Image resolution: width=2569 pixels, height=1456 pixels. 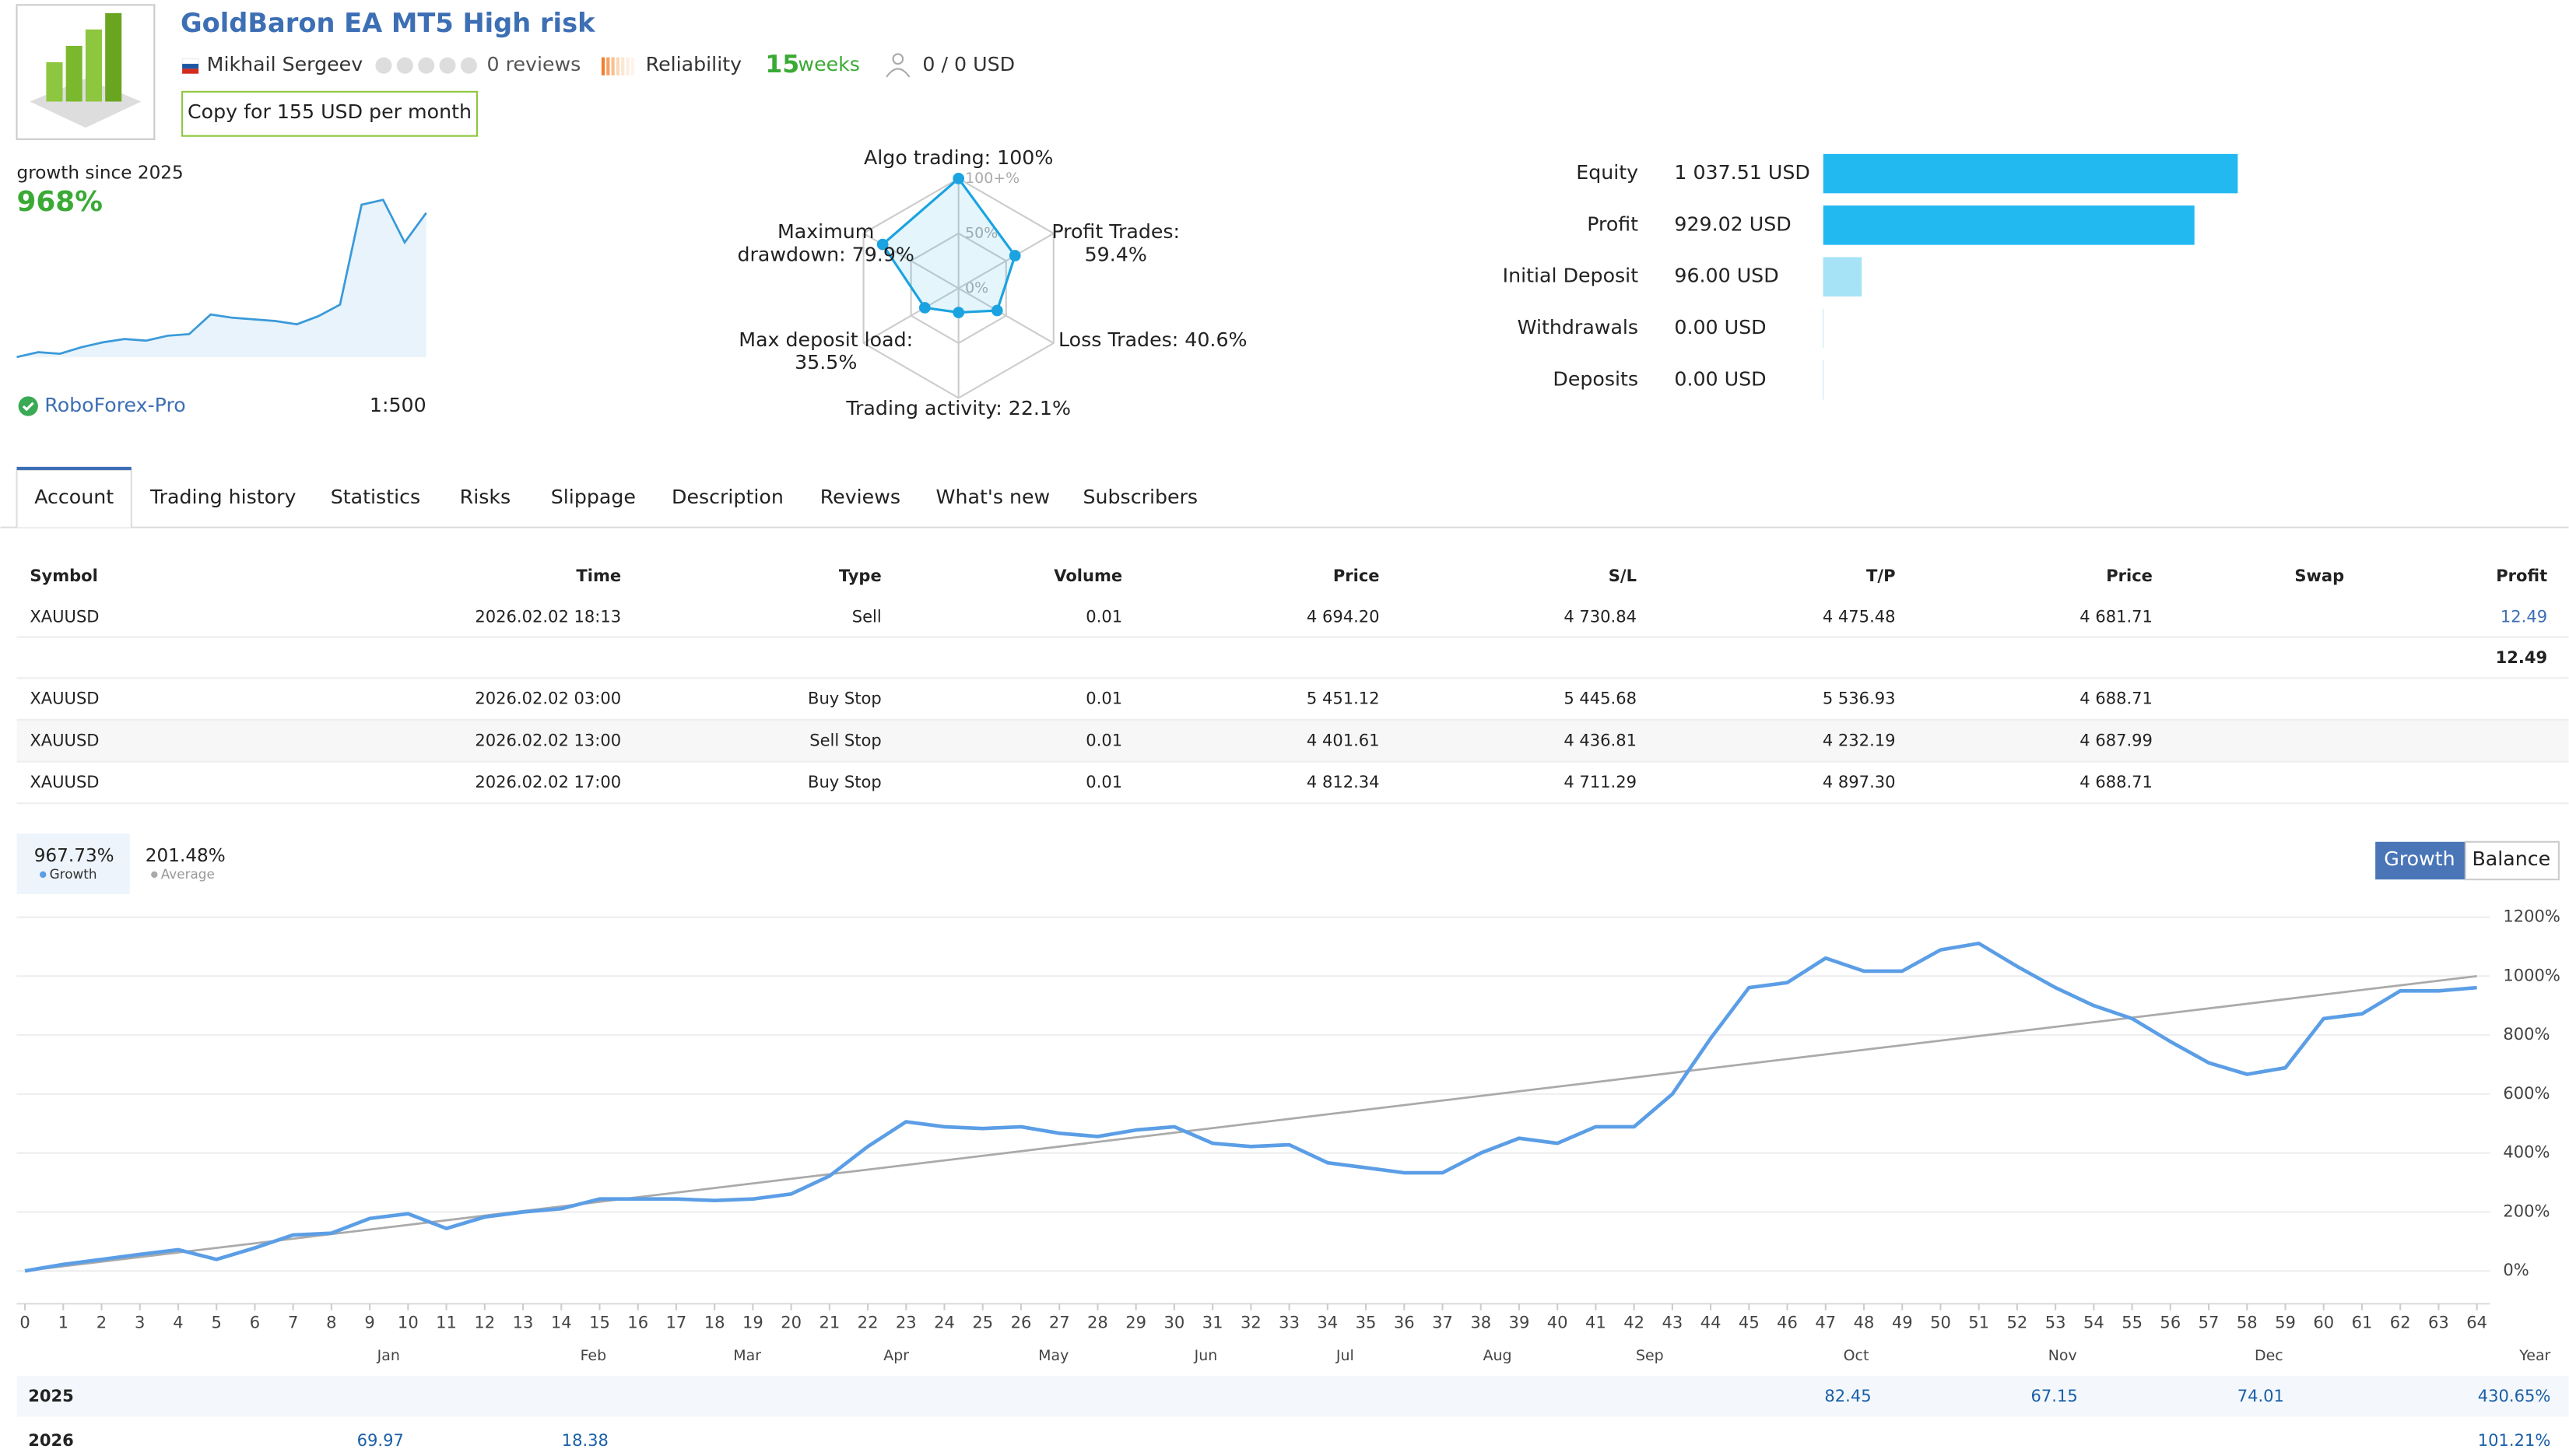 I want to click on x-tick-label: 26, so click(x=1022, y=1323).